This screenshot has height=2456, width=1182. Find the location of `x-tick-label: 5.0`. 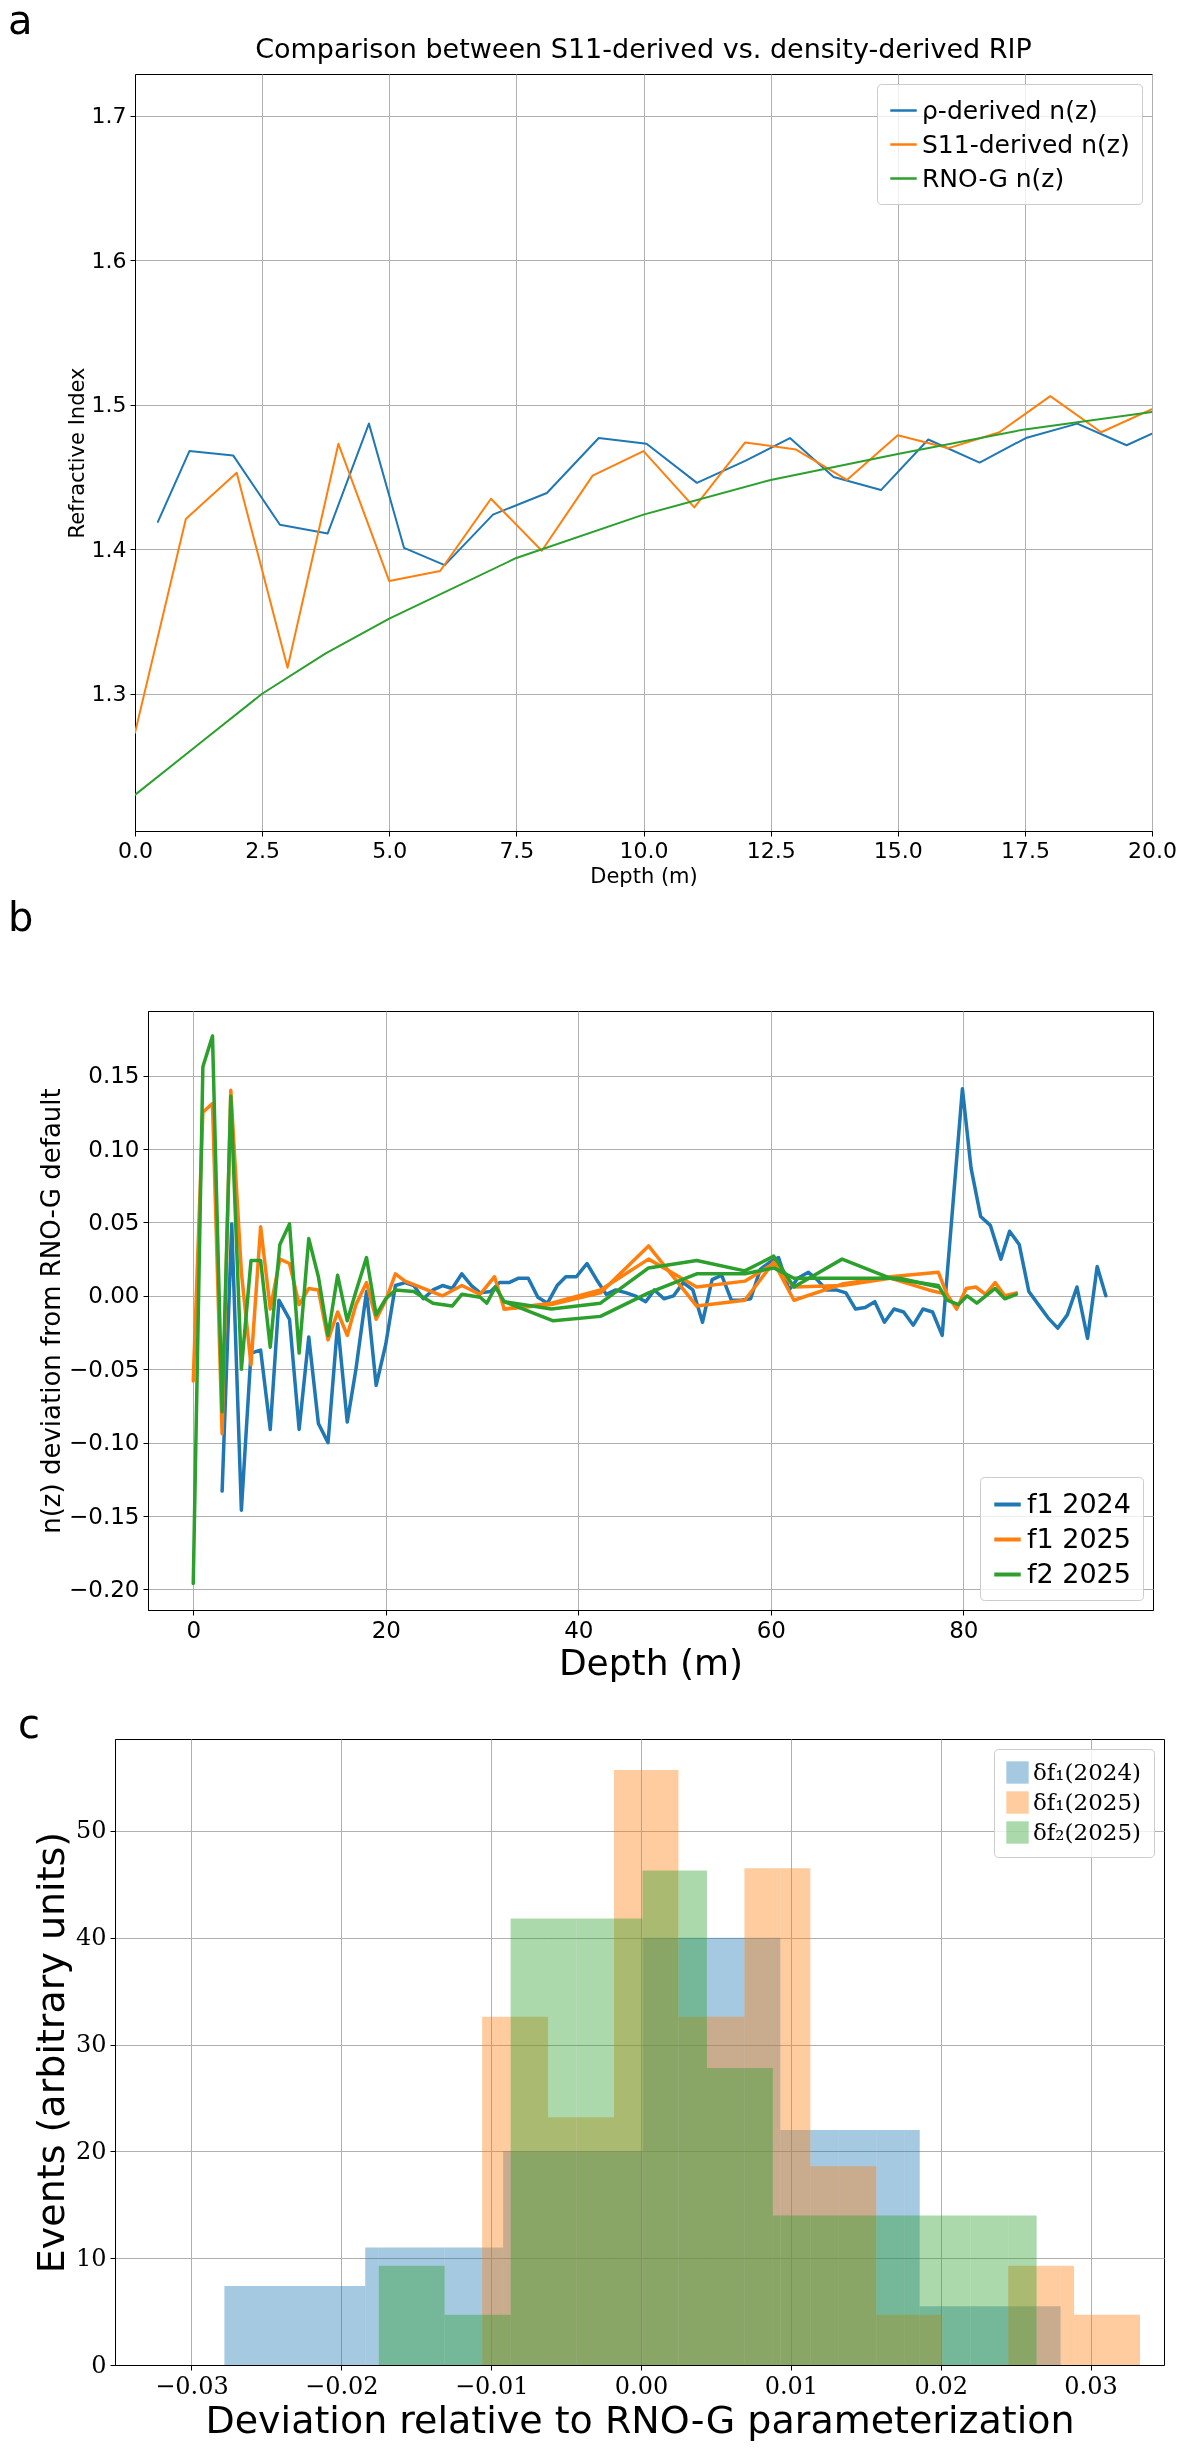

x-tick-label: 5.0 is located at coordinates (390, 850).